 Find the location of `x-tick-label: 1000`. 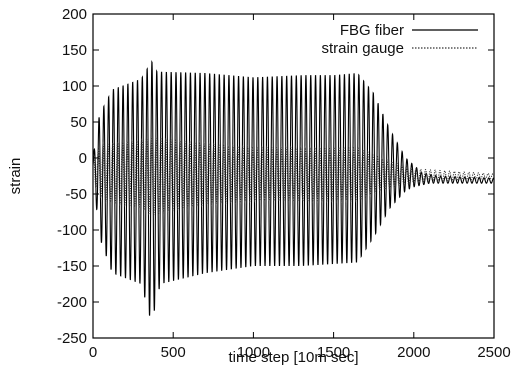

x-tick-label: 1000 is located at coordinates (253, 352).